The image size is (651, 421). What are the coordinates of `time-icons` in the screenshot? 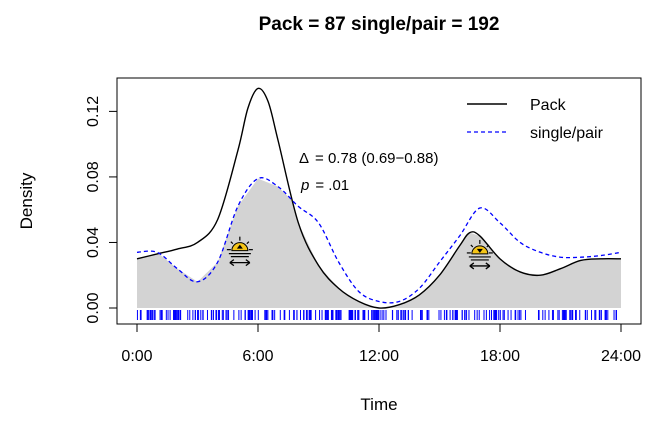 It's located at (359, 253).